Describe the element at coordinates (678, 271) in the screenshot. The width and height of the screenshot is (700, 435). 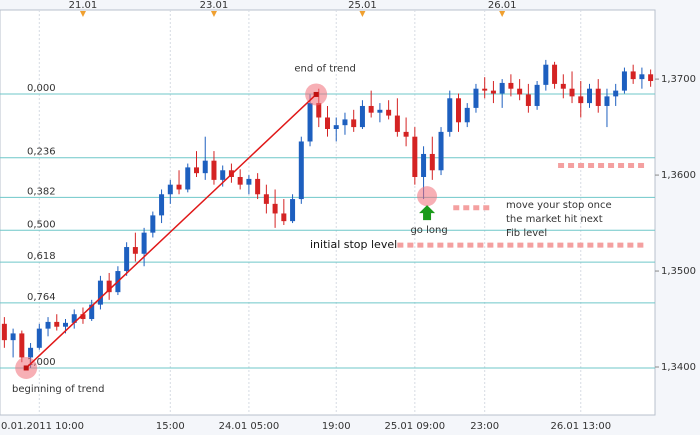
I see `y-tick-label: 1,3500` at that location.